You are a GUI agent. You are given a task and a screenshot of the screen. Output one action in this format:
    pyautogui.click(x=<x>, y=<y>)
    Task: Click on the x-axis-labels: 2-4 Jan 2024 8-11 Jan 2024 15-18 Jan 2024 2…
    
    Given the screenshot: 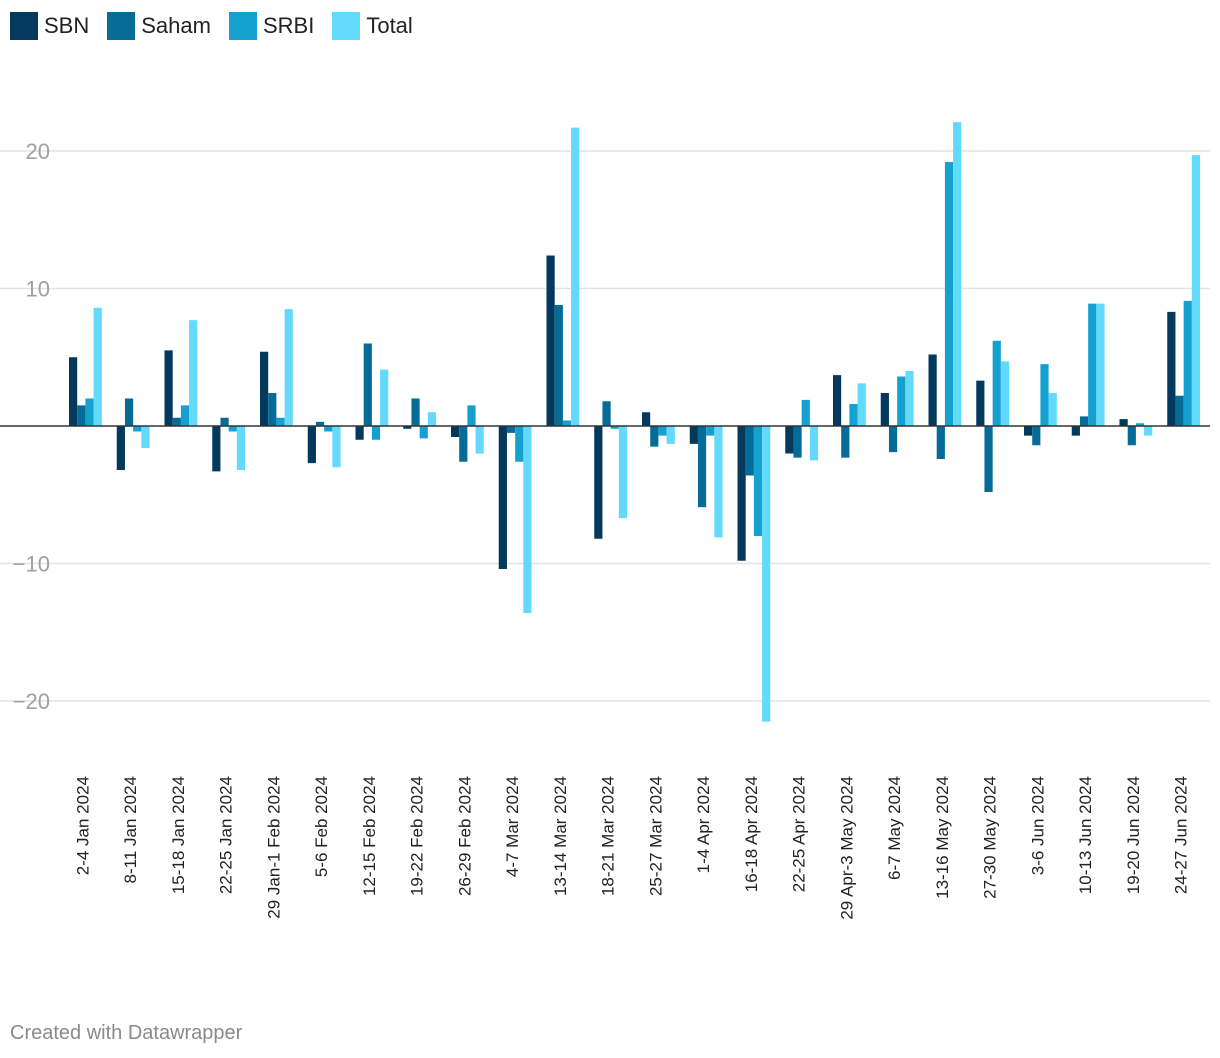 What is the action you would take?
    pyautogui.click(x=631, y=848)
    